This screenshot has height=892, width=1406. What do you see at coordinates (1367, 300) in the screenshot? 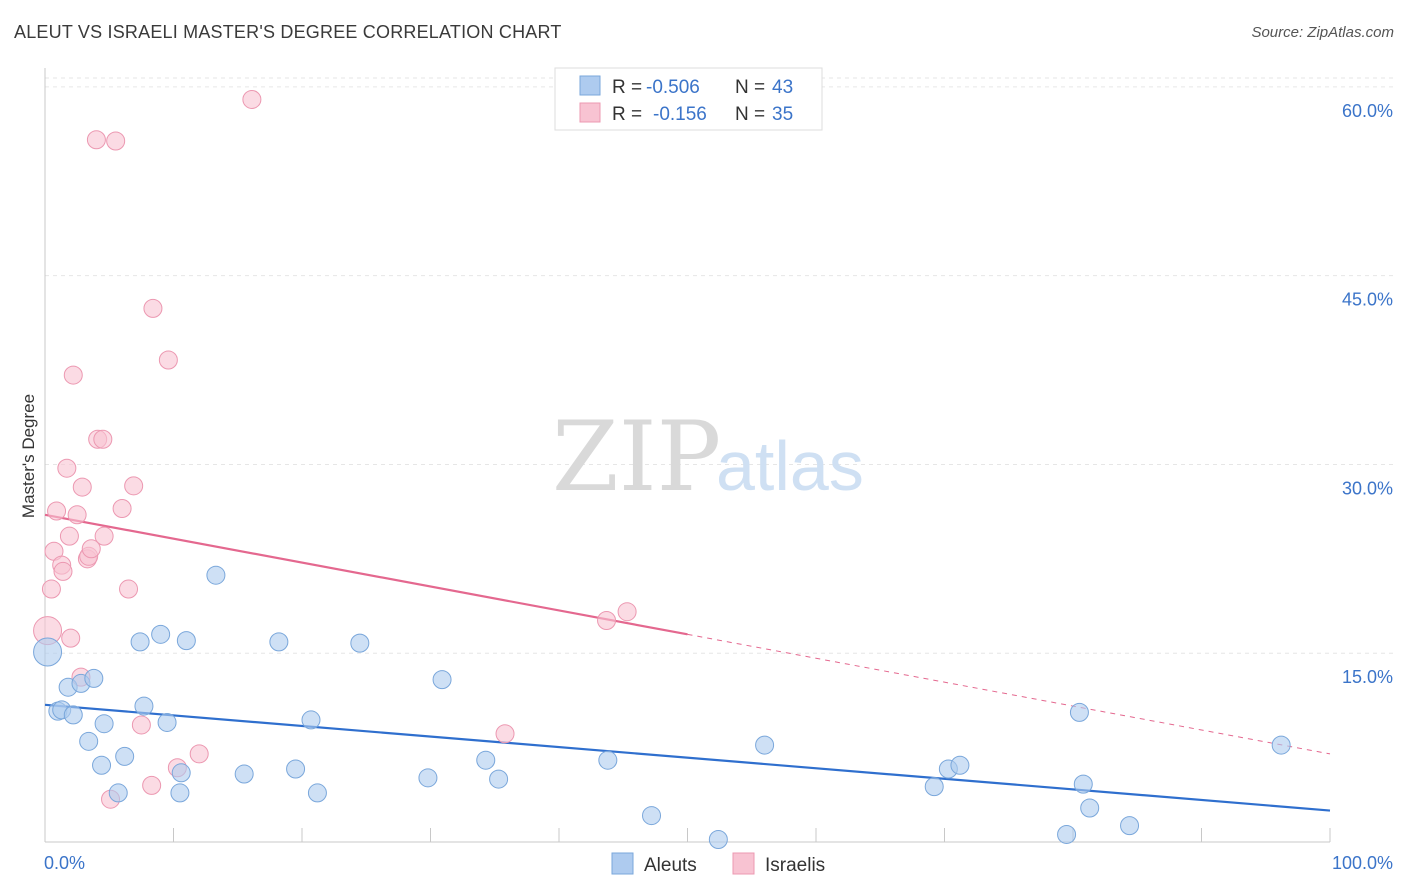
I see `y-tick-label: 45.0%` at bounding box center [1367, 300].